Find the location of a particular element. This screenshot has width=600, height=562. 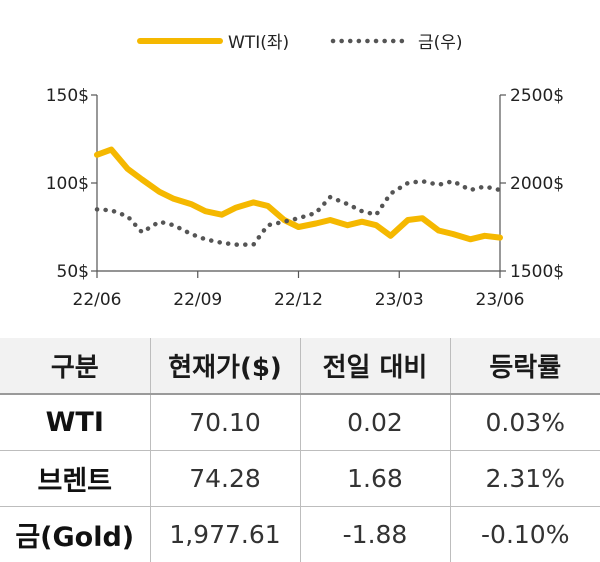

table-header-row: 구분 현재가($) 전일 대비 등락률 is located at coordinates (300, 366).